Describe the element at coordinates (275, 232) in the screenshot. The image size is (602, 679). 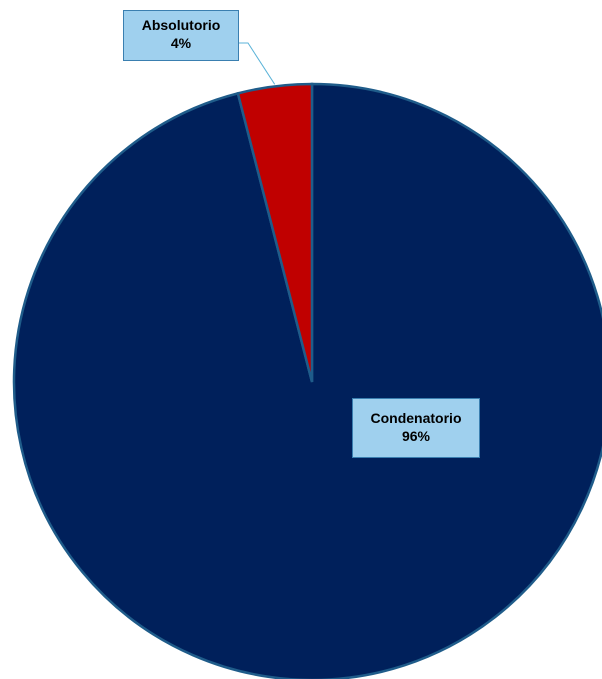
I see `pie-slice-absolutorio` at that location.